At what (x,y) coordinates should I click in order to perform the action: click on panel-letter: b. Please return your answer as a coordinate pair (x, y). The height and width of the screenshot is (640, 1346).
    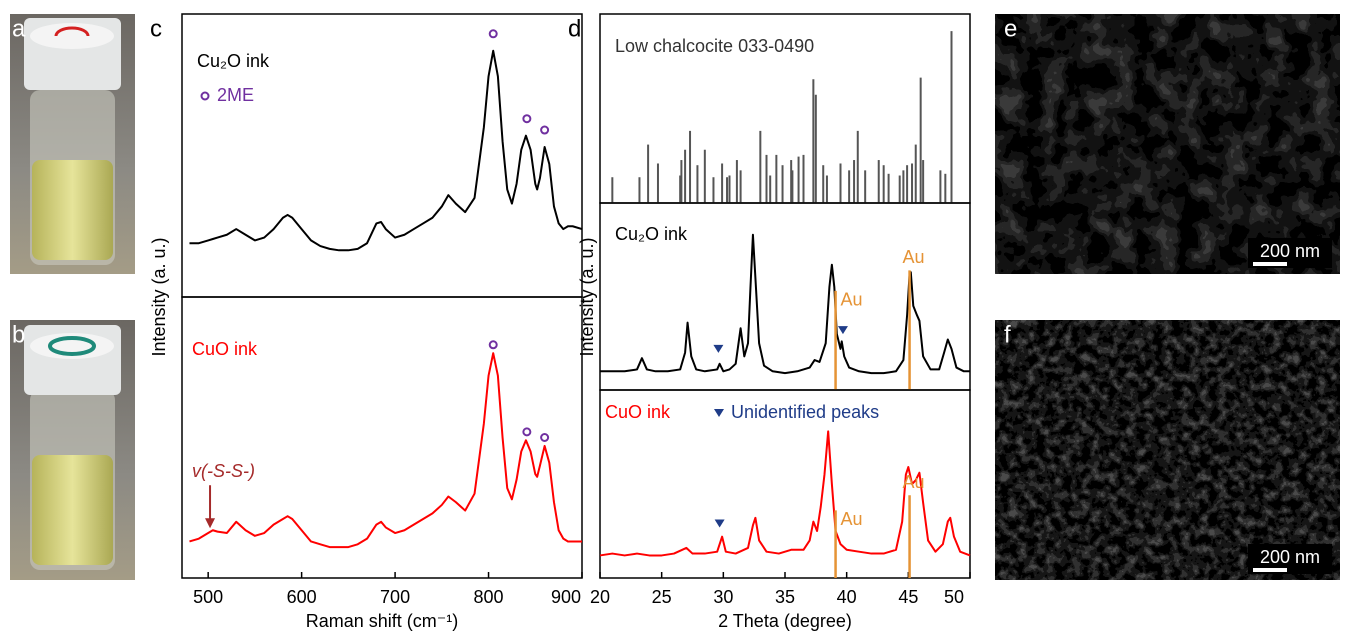
    Looking at the image, I should click on (18, 334).